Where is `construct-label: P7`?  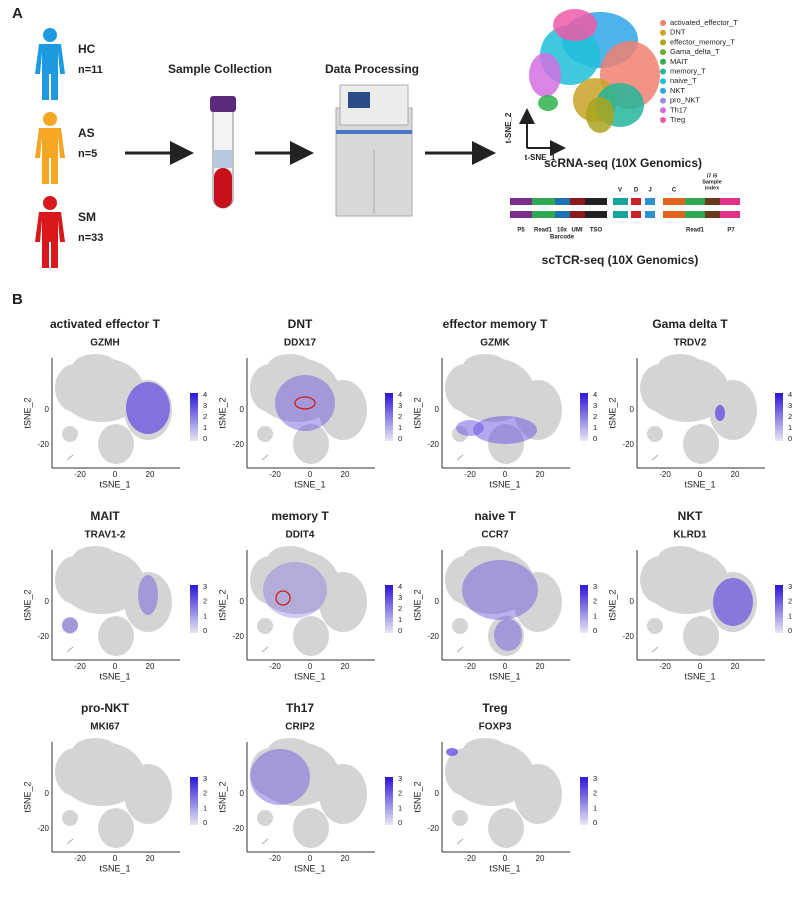 construct-label: P7 is located at coordinates (731, 231).